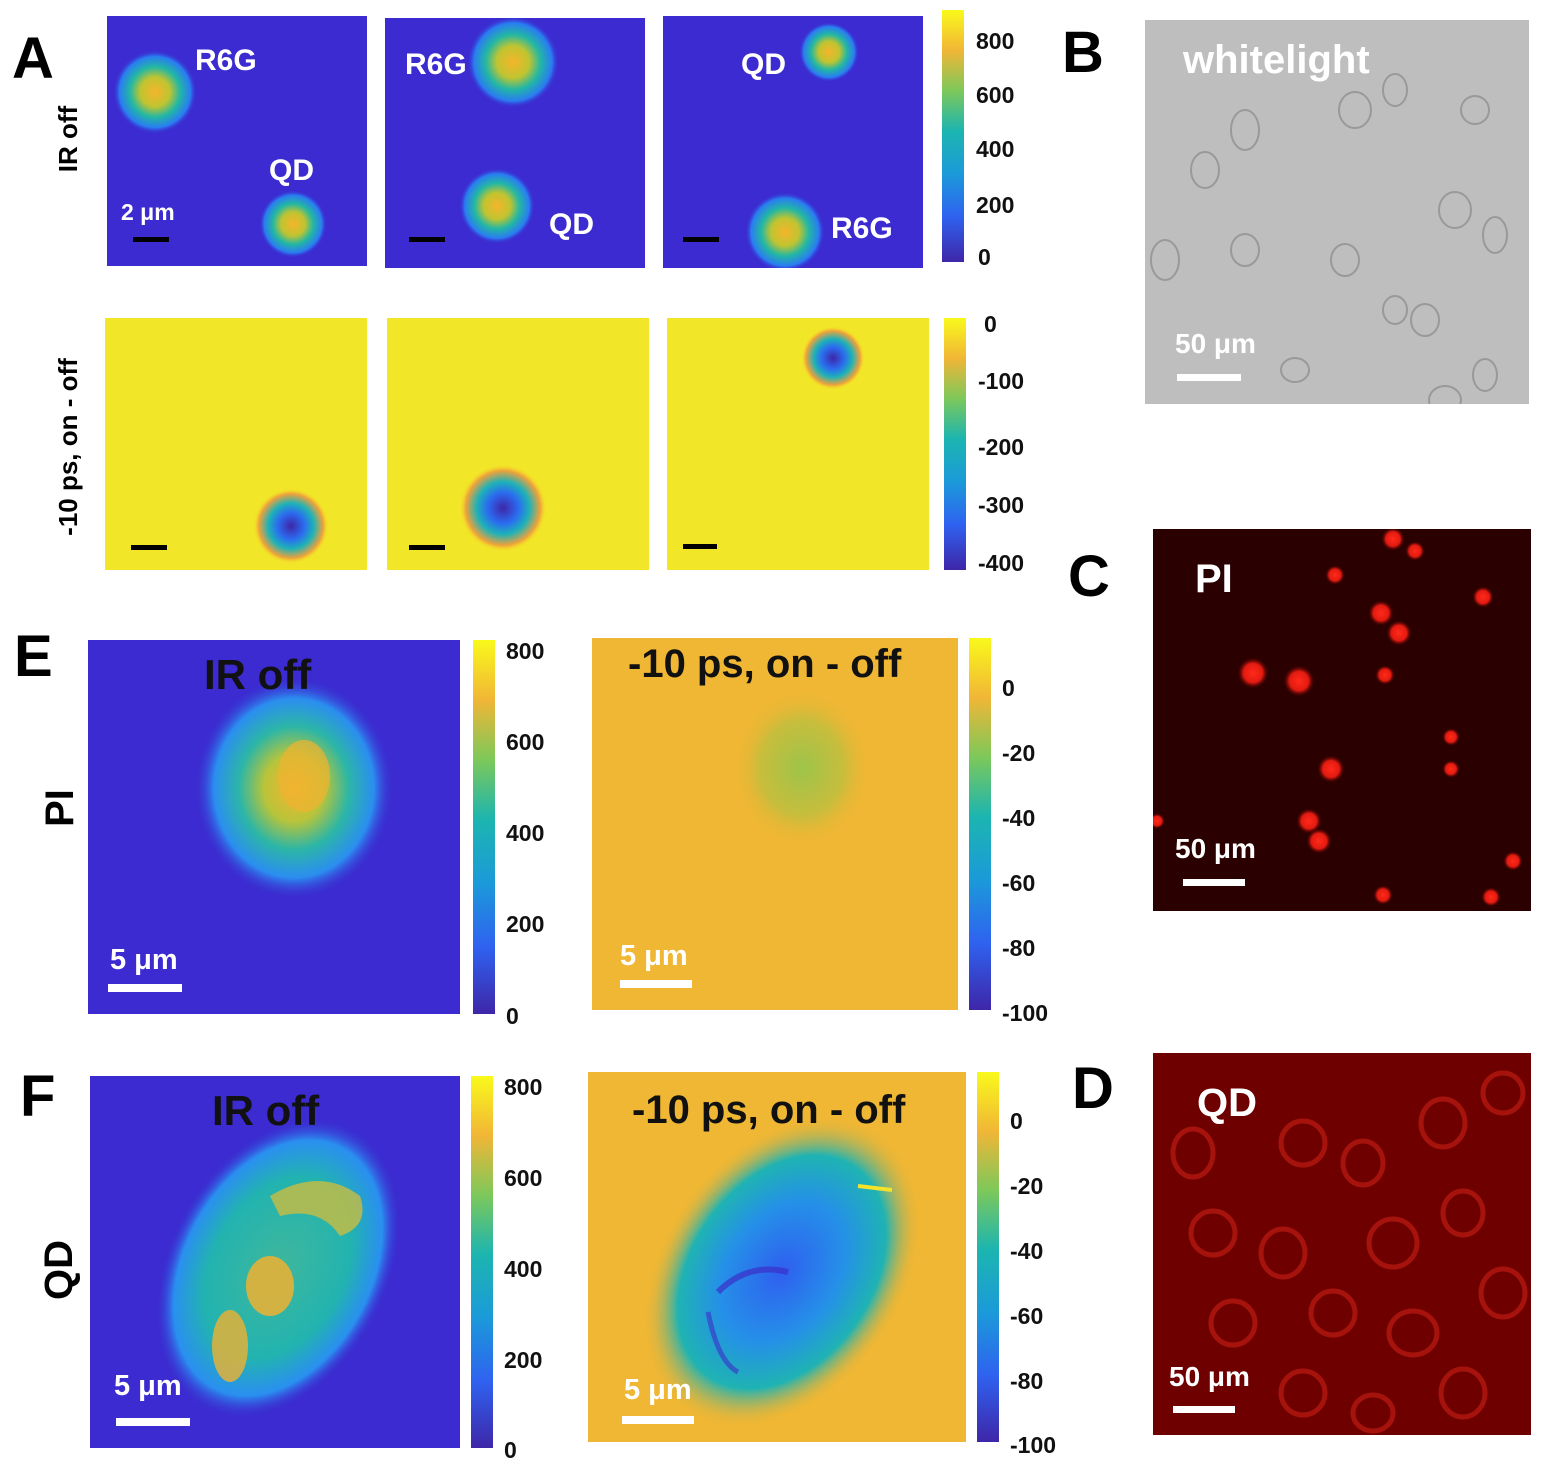 The height and width of the screenshot is (1464, 1556). I want to click on panel-f-right-title: -10 ps, on - off, so click(769, 1110).